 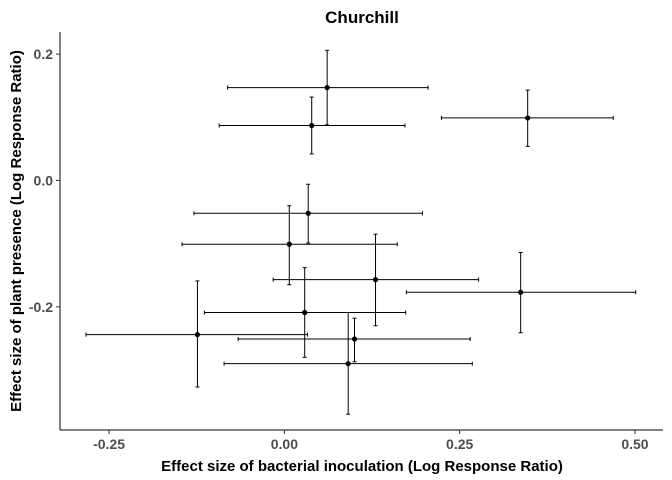 What do you see at coordinates (41, 307) in the screenshot?
I see `y-tick-label: -0.2` at bounding box center [41, 307].